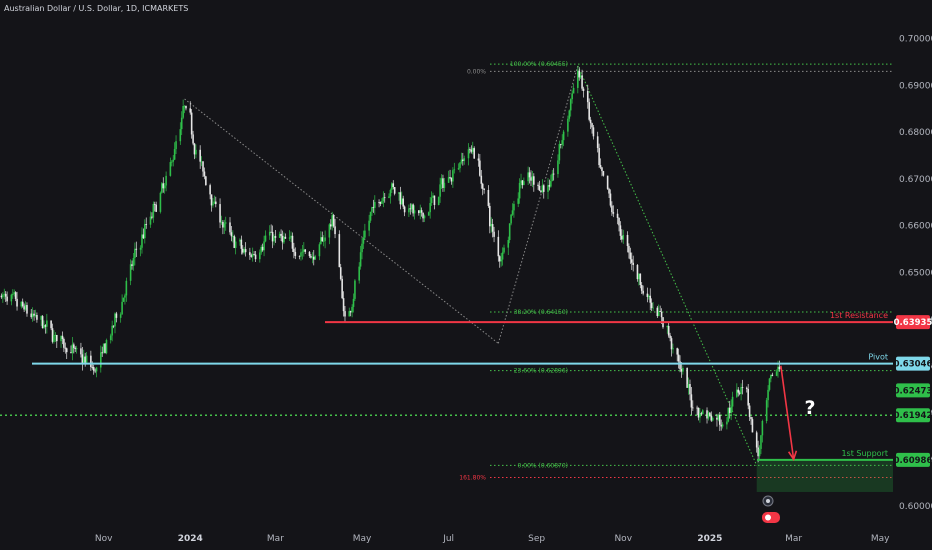 The height and width of the screenshot is (550, 932). I want to click on projection-layer: ?, so click(798, 413).